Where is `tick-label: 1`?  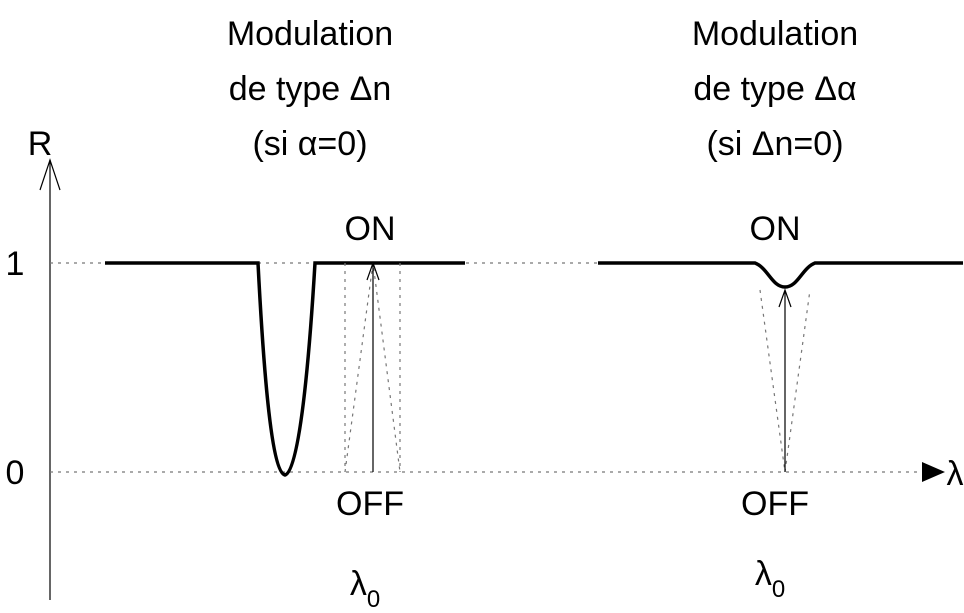 tick-label: 1 is located at coordinates (15, 264).